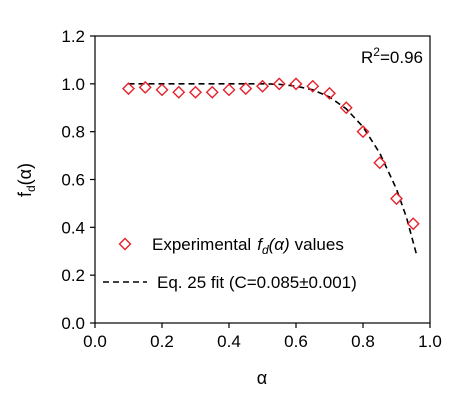 The width and height of the screenshot is (474, 413). I want to click on x-tick-label: 0.4, so click(229, 341).